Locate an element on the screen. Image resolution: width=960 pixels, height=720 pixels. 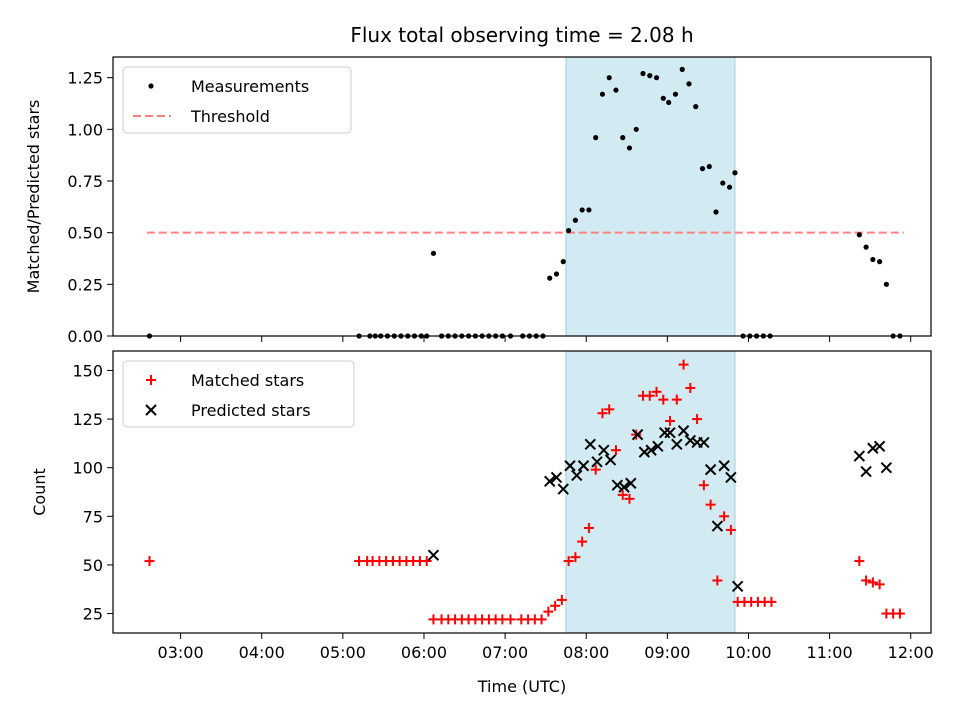
y-tick-label: 125 is located at coordinates (87, 419).